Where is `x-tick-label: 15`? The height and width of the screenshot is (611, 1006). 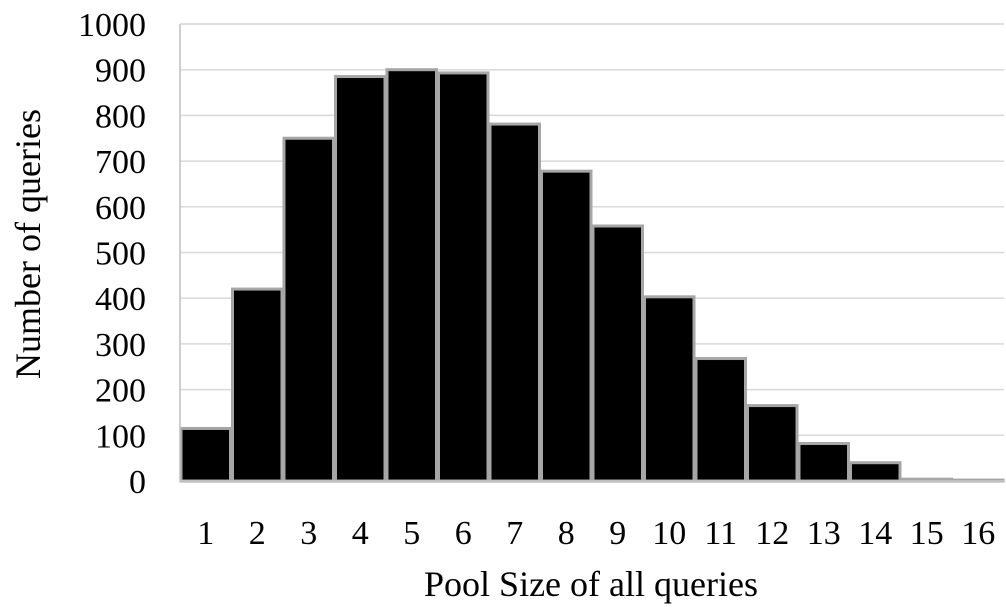 x-tick-label: 15 is located at coordinates (927, 533).